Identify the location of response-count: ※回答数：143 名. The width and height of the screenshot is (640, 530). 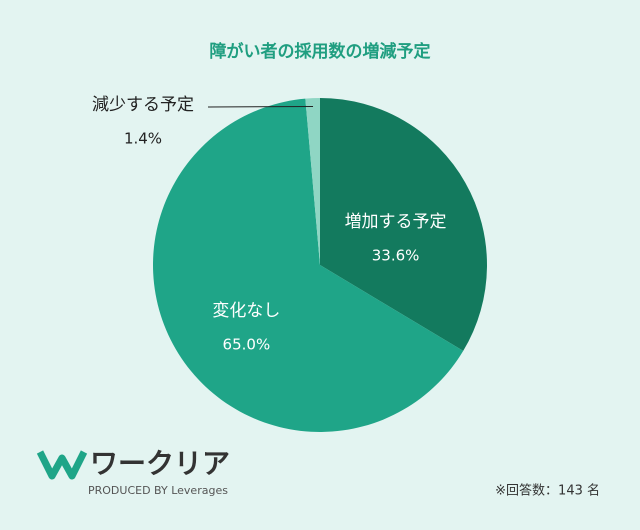
(547, 491).